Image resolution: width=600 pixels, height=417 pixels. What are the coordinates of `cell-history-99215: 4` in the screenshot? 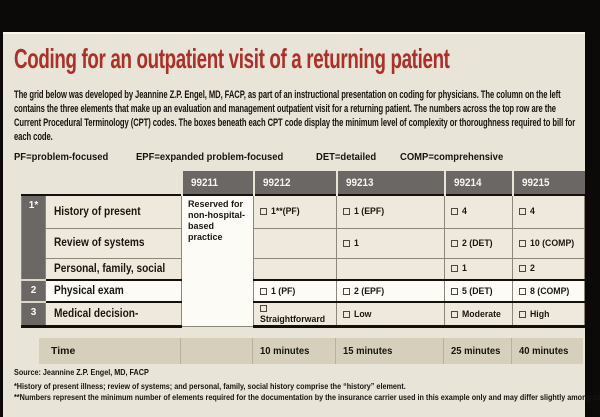 It's located at (548, 211).